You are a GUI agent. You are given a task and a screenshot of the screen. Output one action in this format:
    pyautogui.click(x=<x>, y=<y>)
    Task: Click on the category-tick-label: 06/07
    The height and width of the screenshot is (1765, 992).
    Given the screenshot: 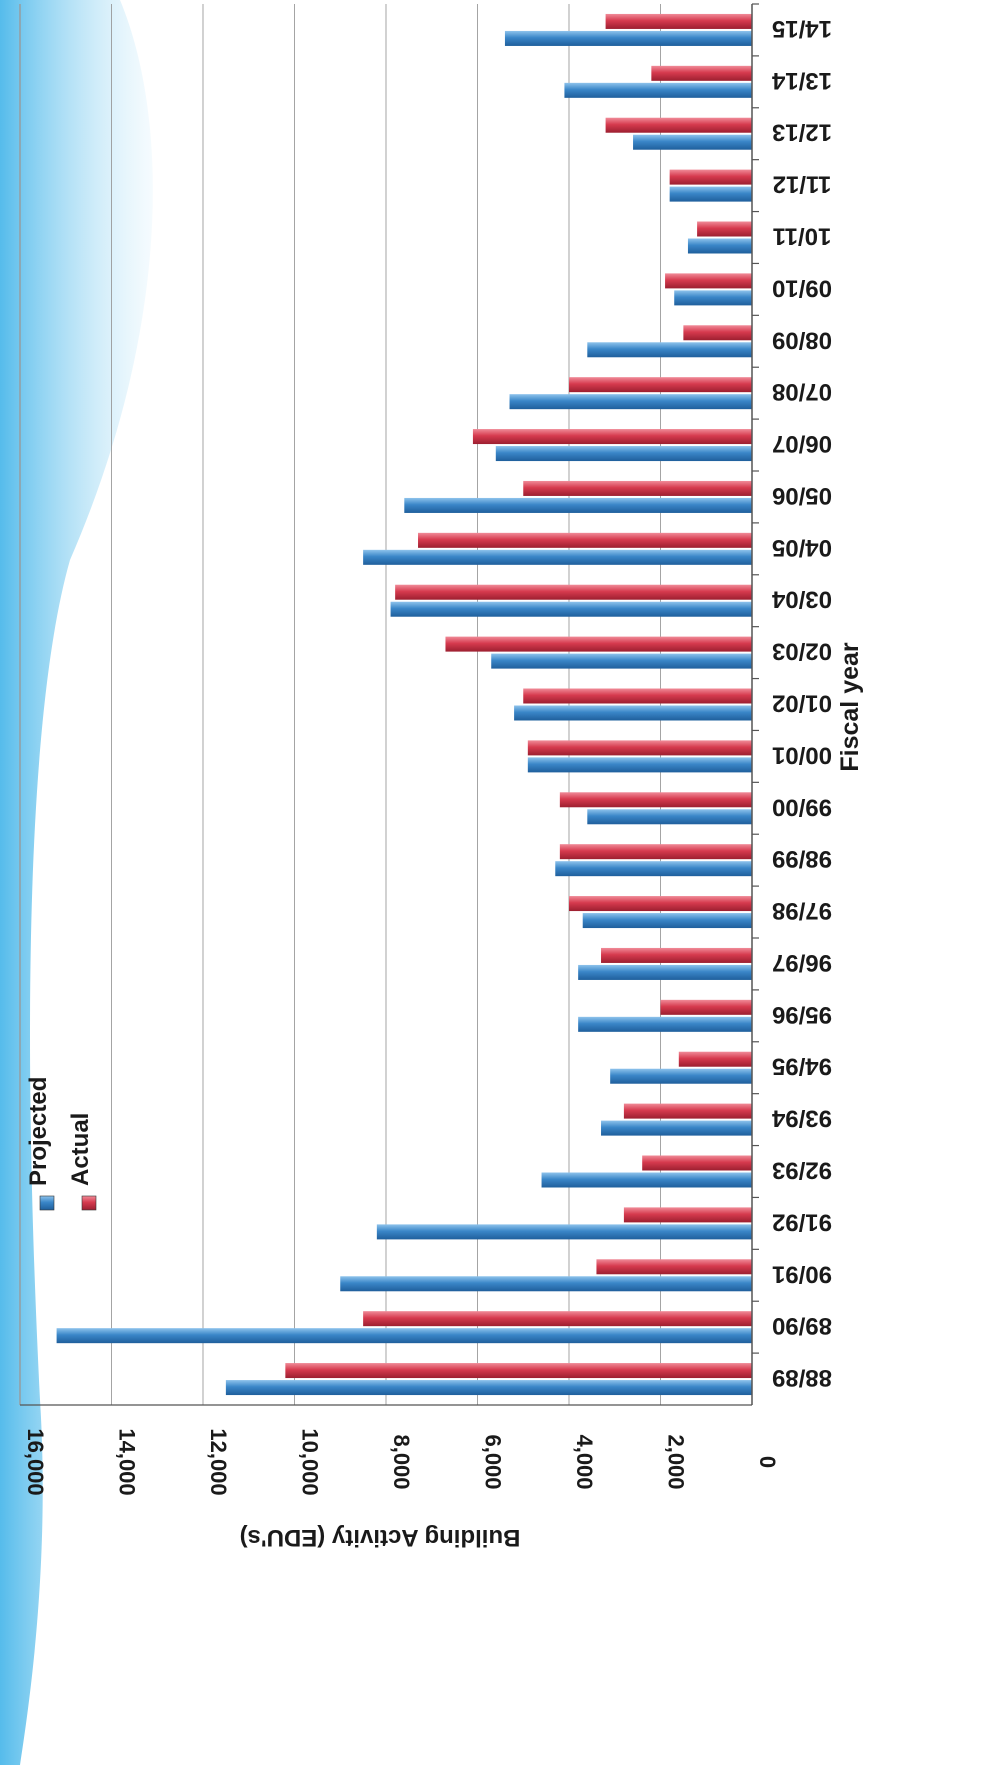 What is the action you would take?
    pyautogui.click(x=802, y=443)
    